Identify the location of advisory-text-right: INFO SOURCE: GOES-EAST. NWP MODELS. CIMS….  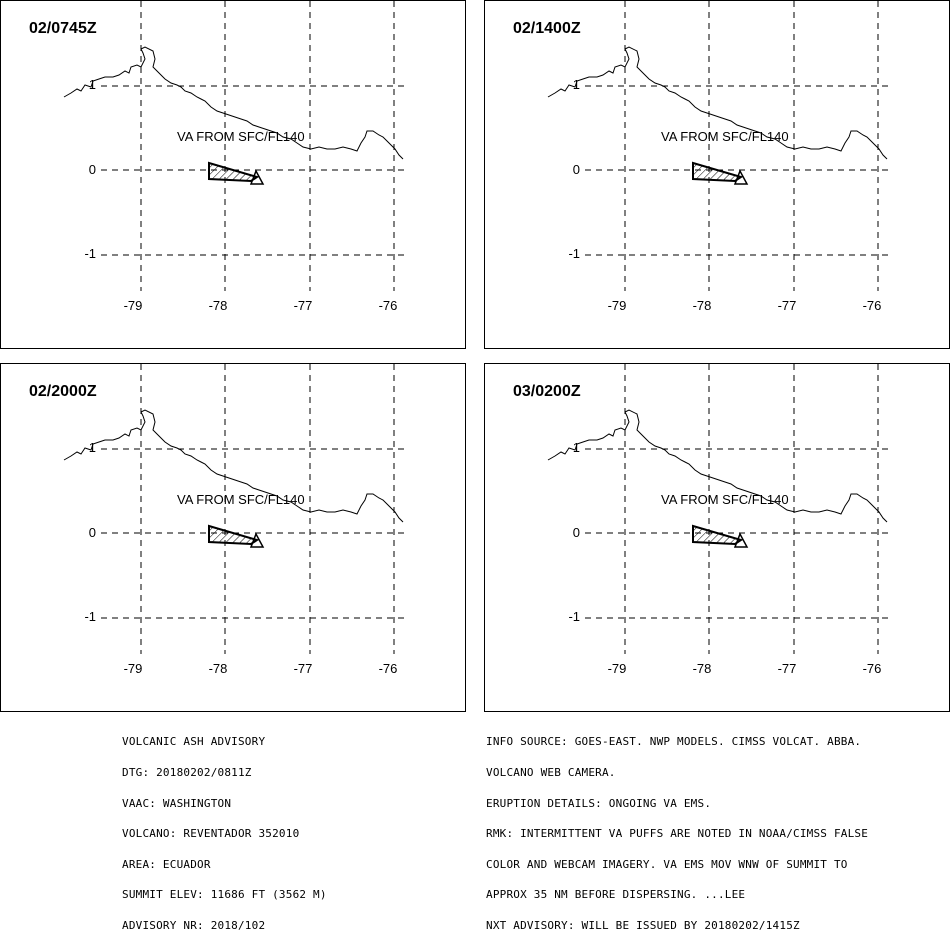
(677, 829).